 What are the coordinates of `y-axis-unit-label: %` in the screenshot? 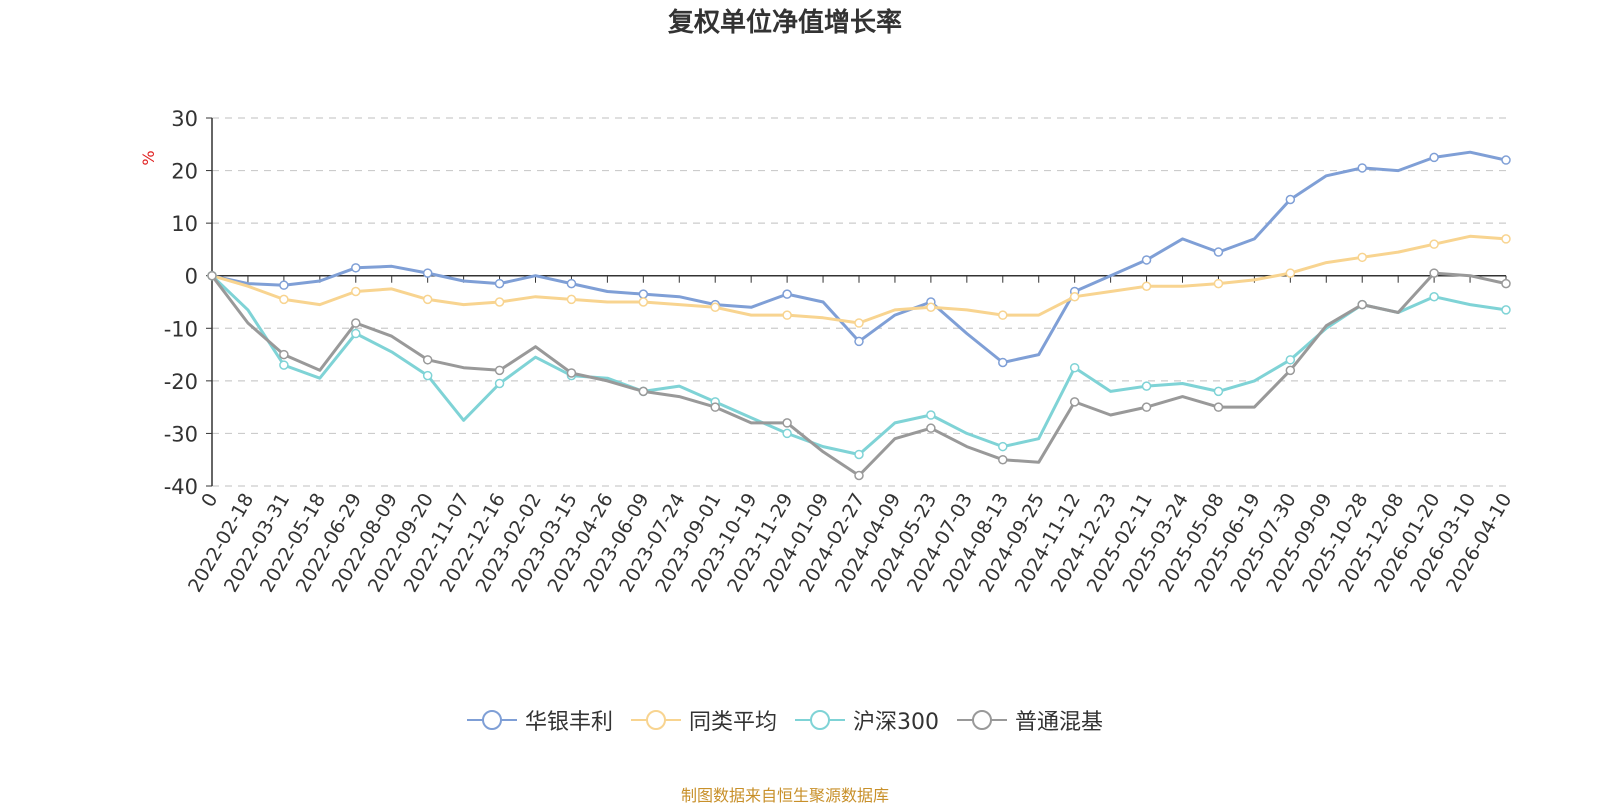 It's located at (148, 157).